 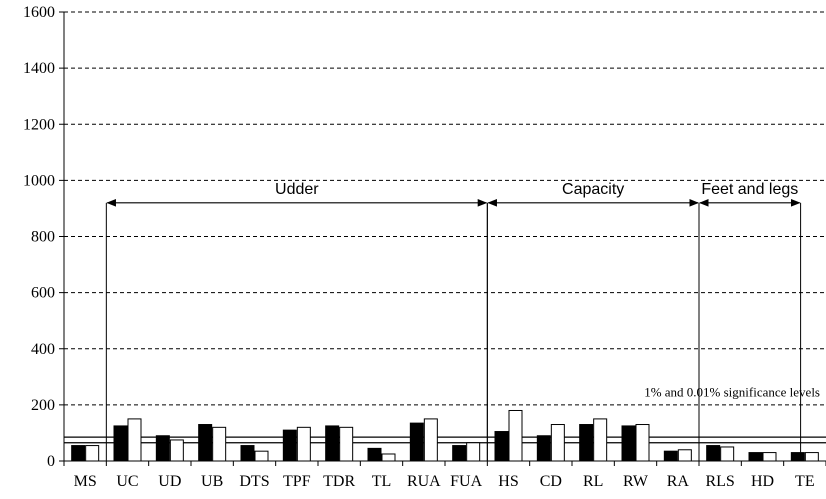 What do you see at coordinates (719, 481) in the screenshot?
I see `x-tick-label: RLS` at bounding box center [719, 481].